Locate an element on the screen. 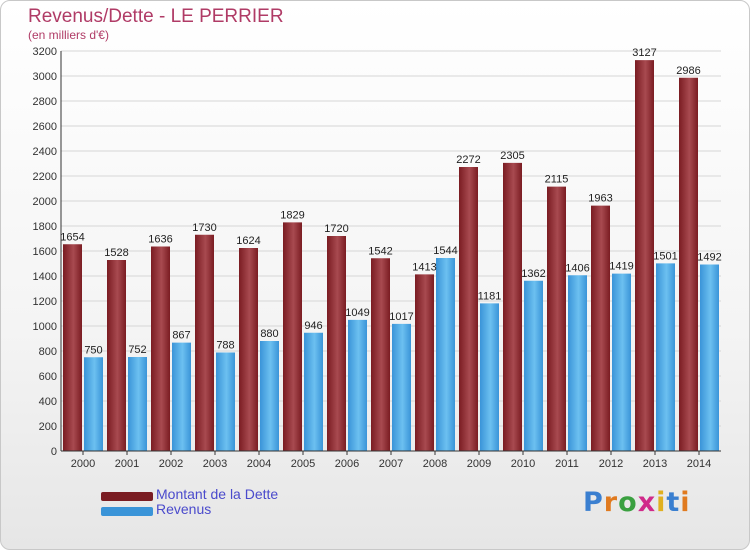 The height and width of the screenshot is (550, 750). logo-letter: r is located at coordinates (611, 502).